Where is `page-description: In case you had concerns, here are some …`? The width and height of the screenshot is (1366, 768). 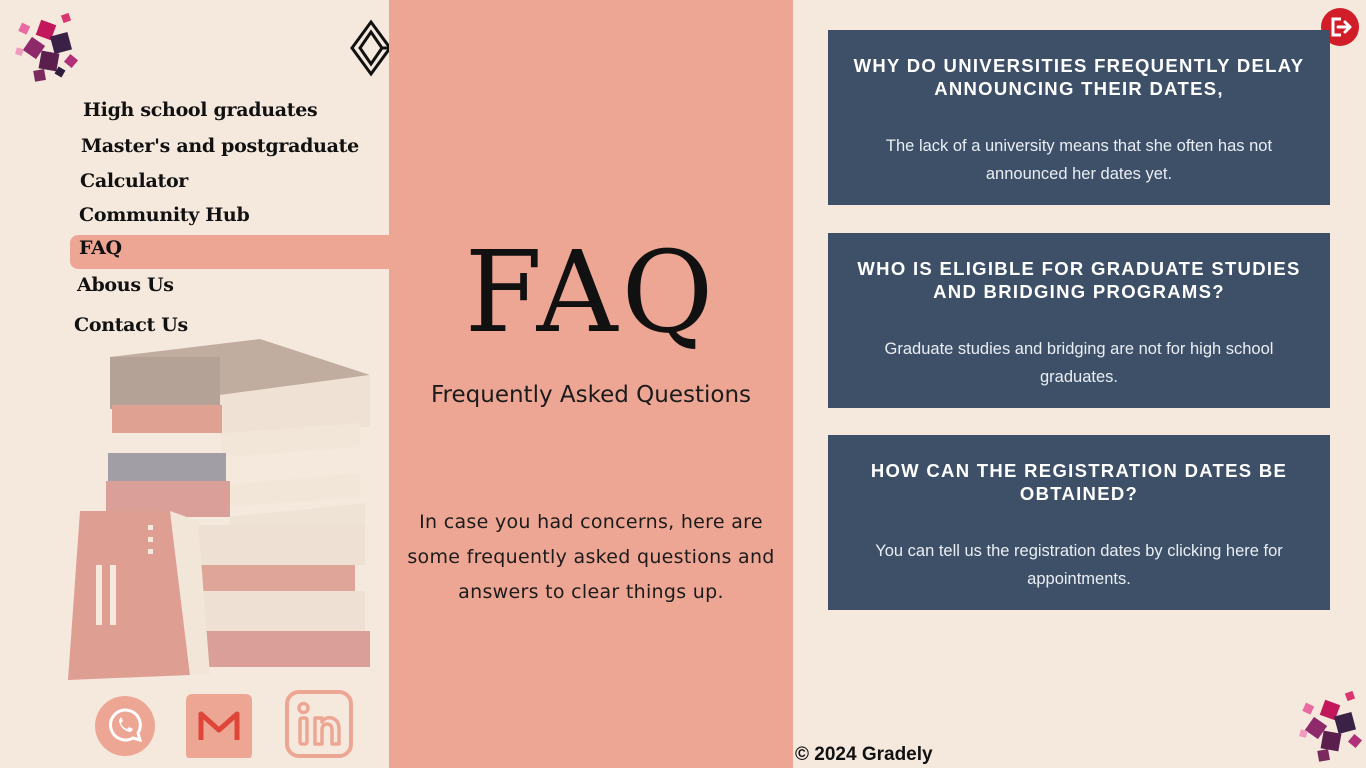
page-description: In case you had concerns, here are some … is located at coordinates (591, 557).